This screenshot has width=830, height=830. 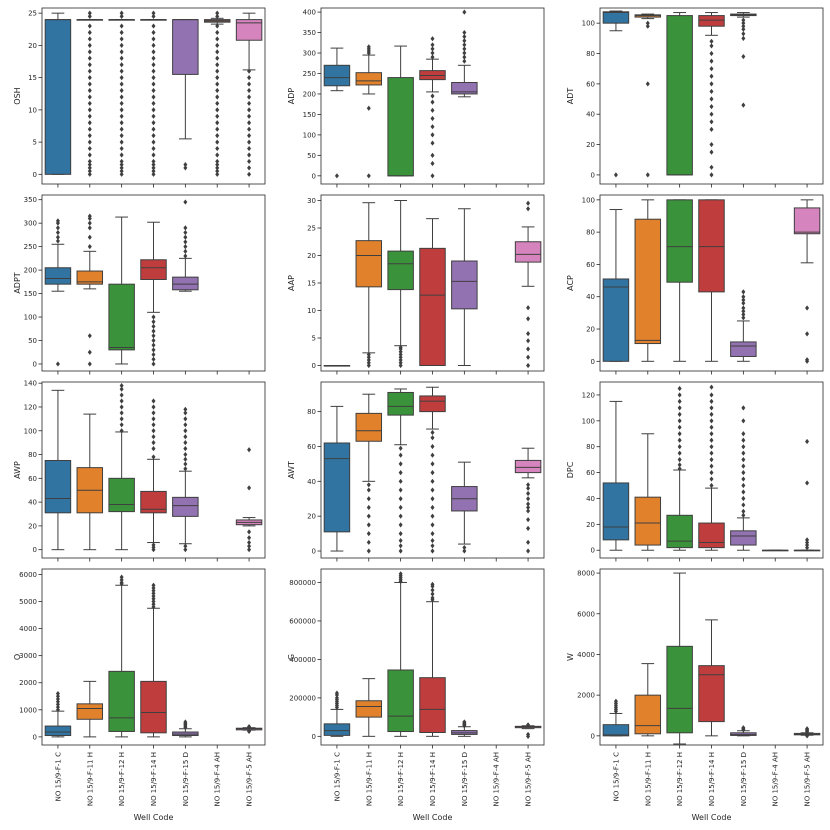 What do you see at coordinates (32, 110) in the screenshot?
I see `ytick-label: 10` at bounding box center [32, 110].